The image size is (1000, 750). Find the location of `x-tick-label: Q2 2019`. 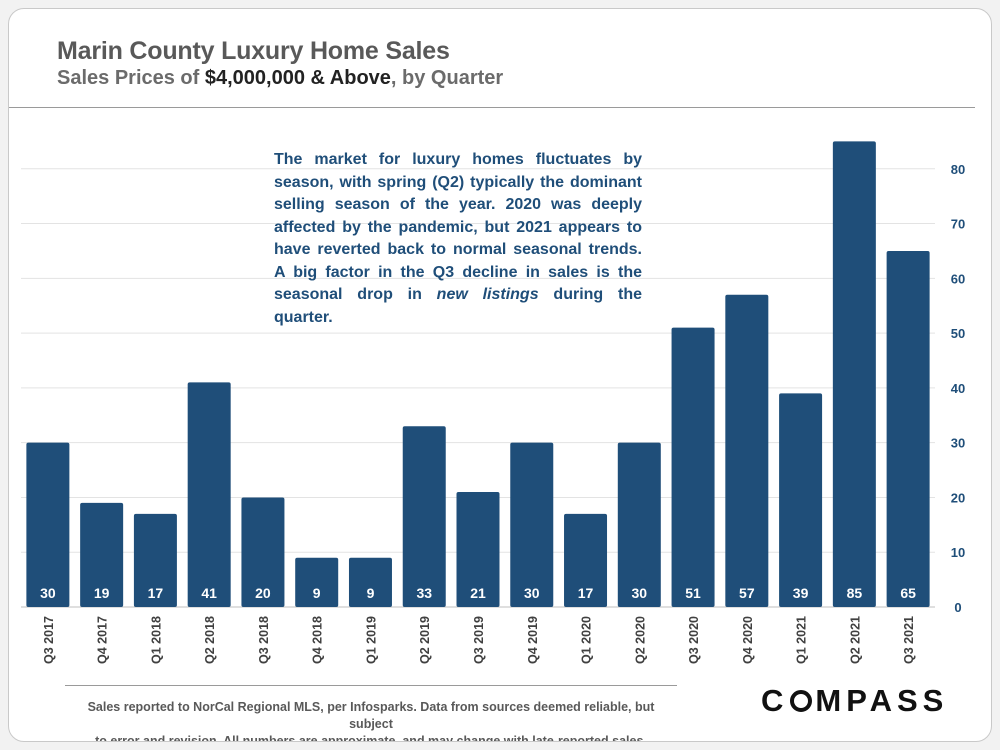

x-tick-label: Q2 2019 is located at coordinates (425, 640).